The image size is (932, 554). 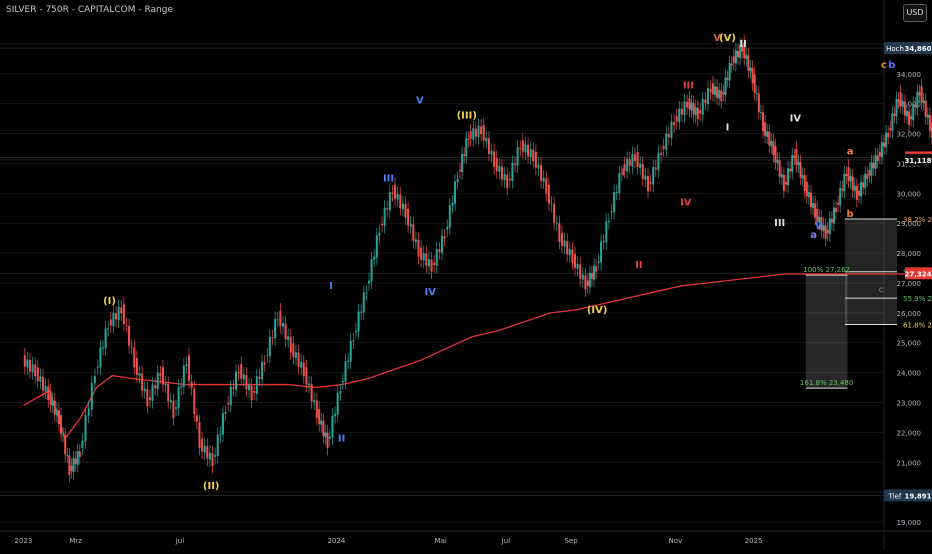 What do you see at coordinates (909, 254) in the screenshot?
I see `y-tick-label: 28,000` at bounding box center [909, 254].